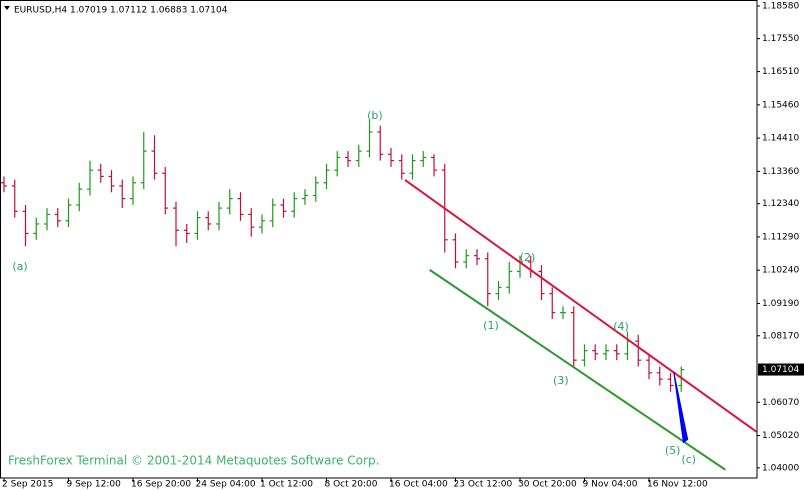 This screenshot has width=804, height=490. I want to click on wave-label: (2), so click(528, 257).